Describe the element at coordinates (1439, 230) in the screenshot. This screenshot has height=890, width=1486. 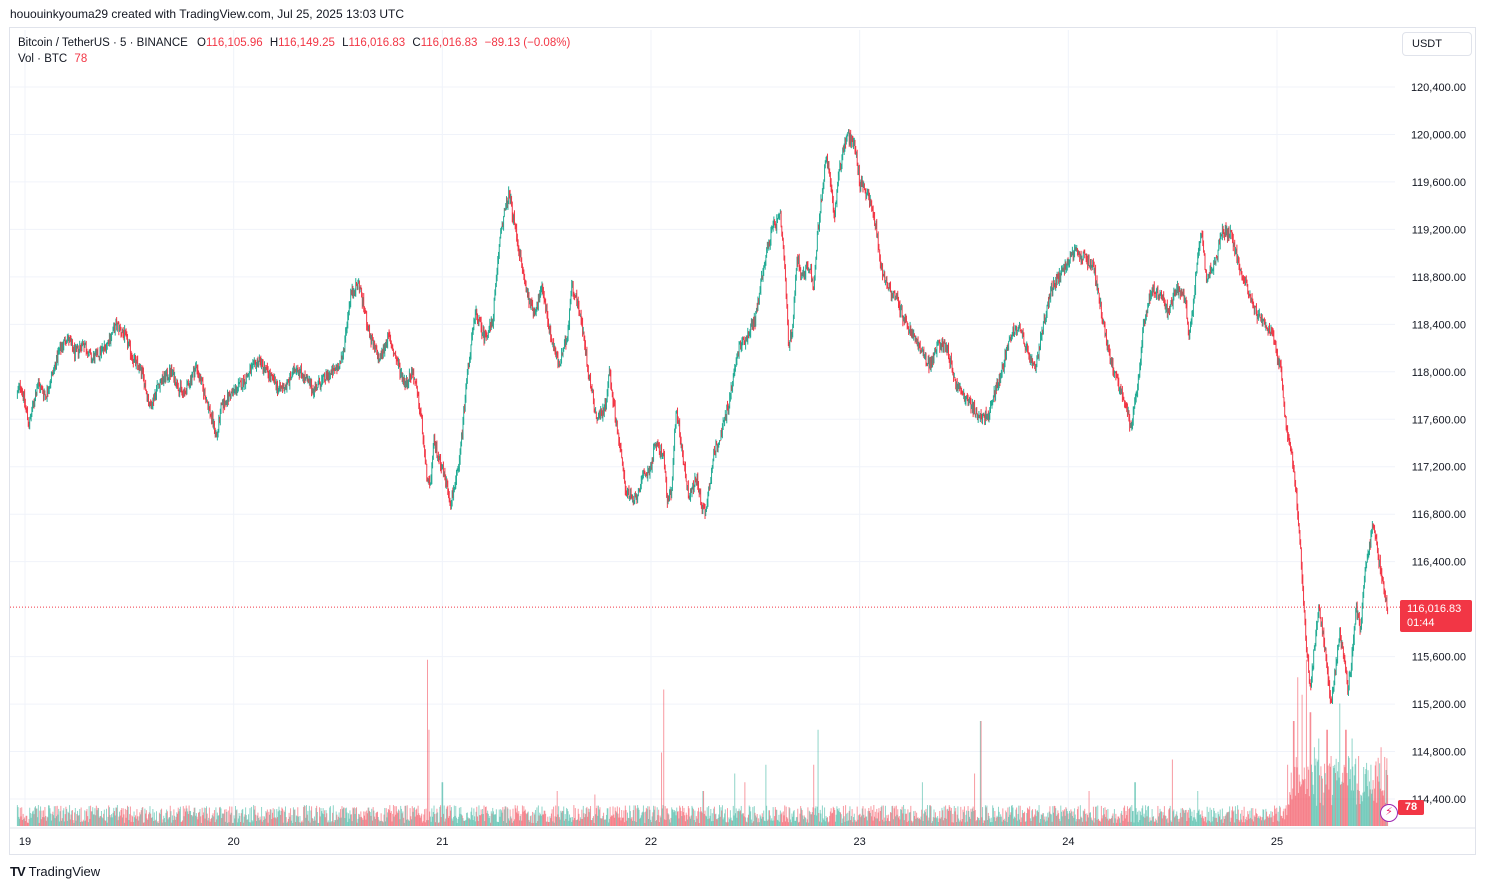
I see `y-tick-label: 119,200.00` at that location.